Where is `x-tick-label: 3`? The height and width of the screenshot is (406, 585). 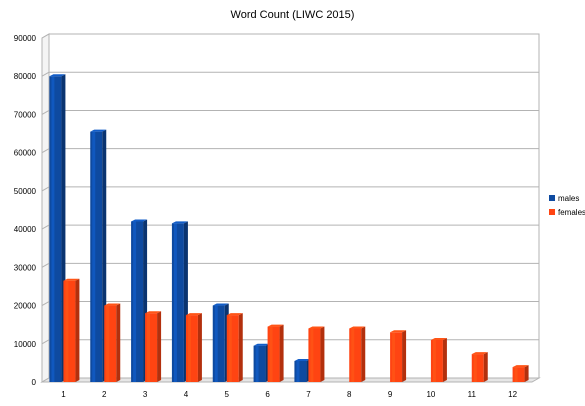 x-tick-label: 3 is located at coordinates (145, 394).